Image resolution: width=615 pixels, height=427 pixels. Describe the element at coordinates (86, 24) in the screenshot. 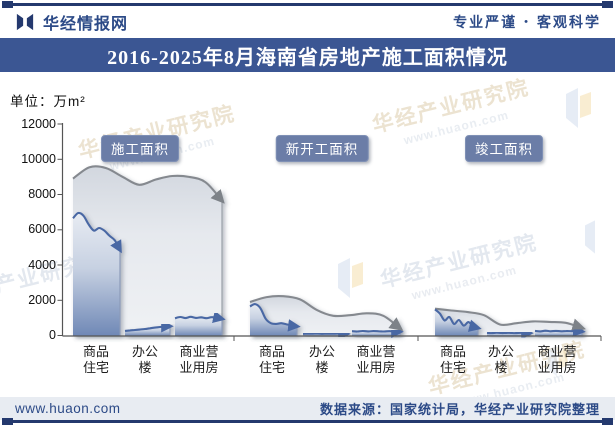

I see `brand-name: 华经情报网` at that location.